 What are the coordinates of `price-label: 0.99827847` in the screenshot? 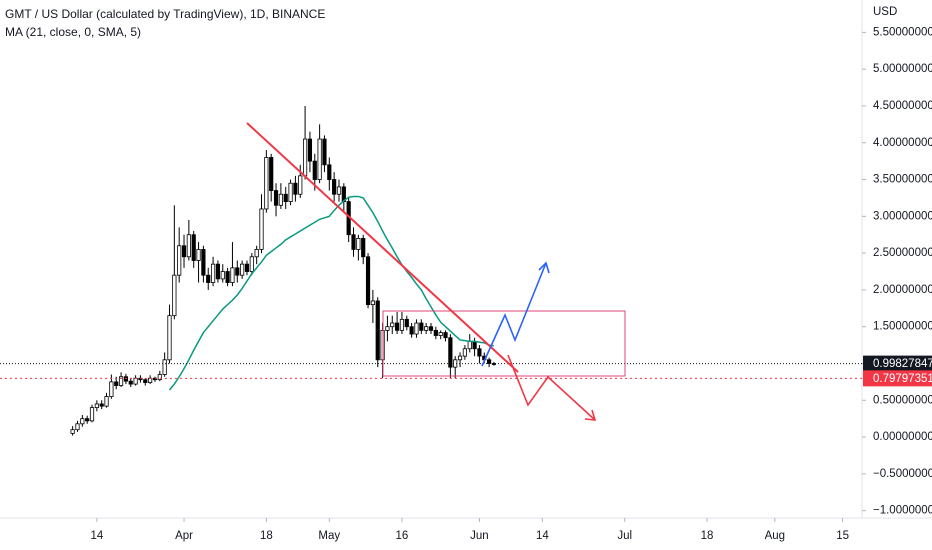 It's located at (902, 364).